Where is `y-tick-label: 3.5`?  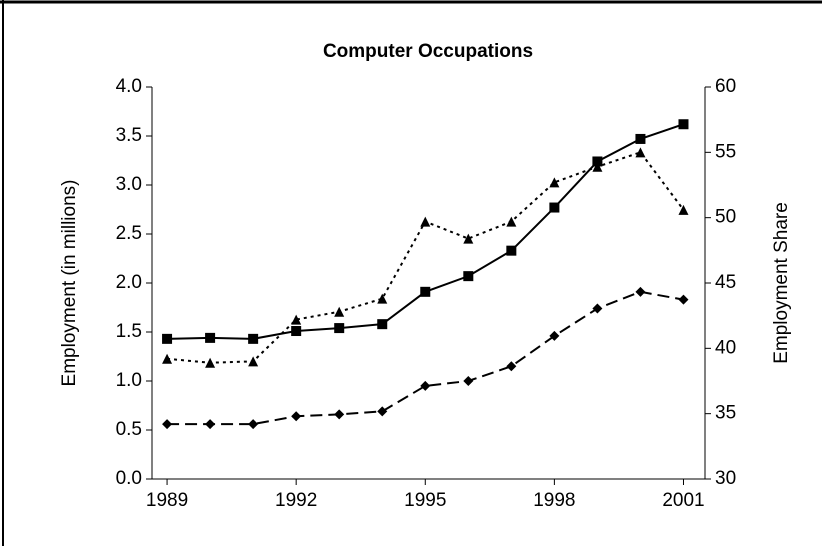 y-tick-label: 3.5 is located at coordinates (129, 135).